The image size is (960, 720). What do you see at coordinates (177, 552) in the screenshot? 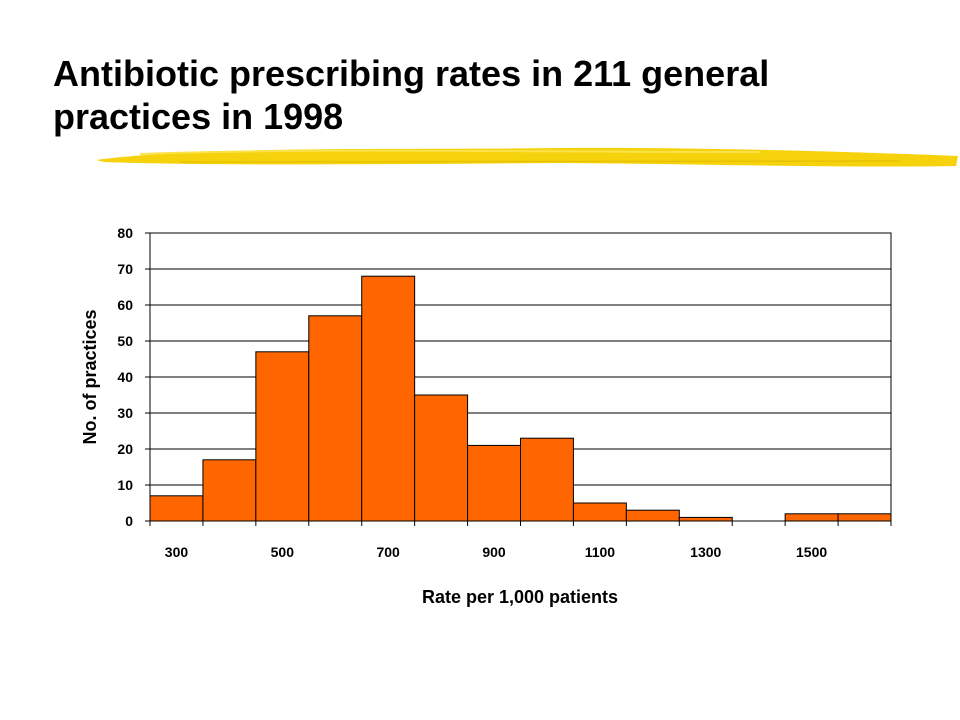
I see `x-tick-label: 300` at bounding box center [177, 552].